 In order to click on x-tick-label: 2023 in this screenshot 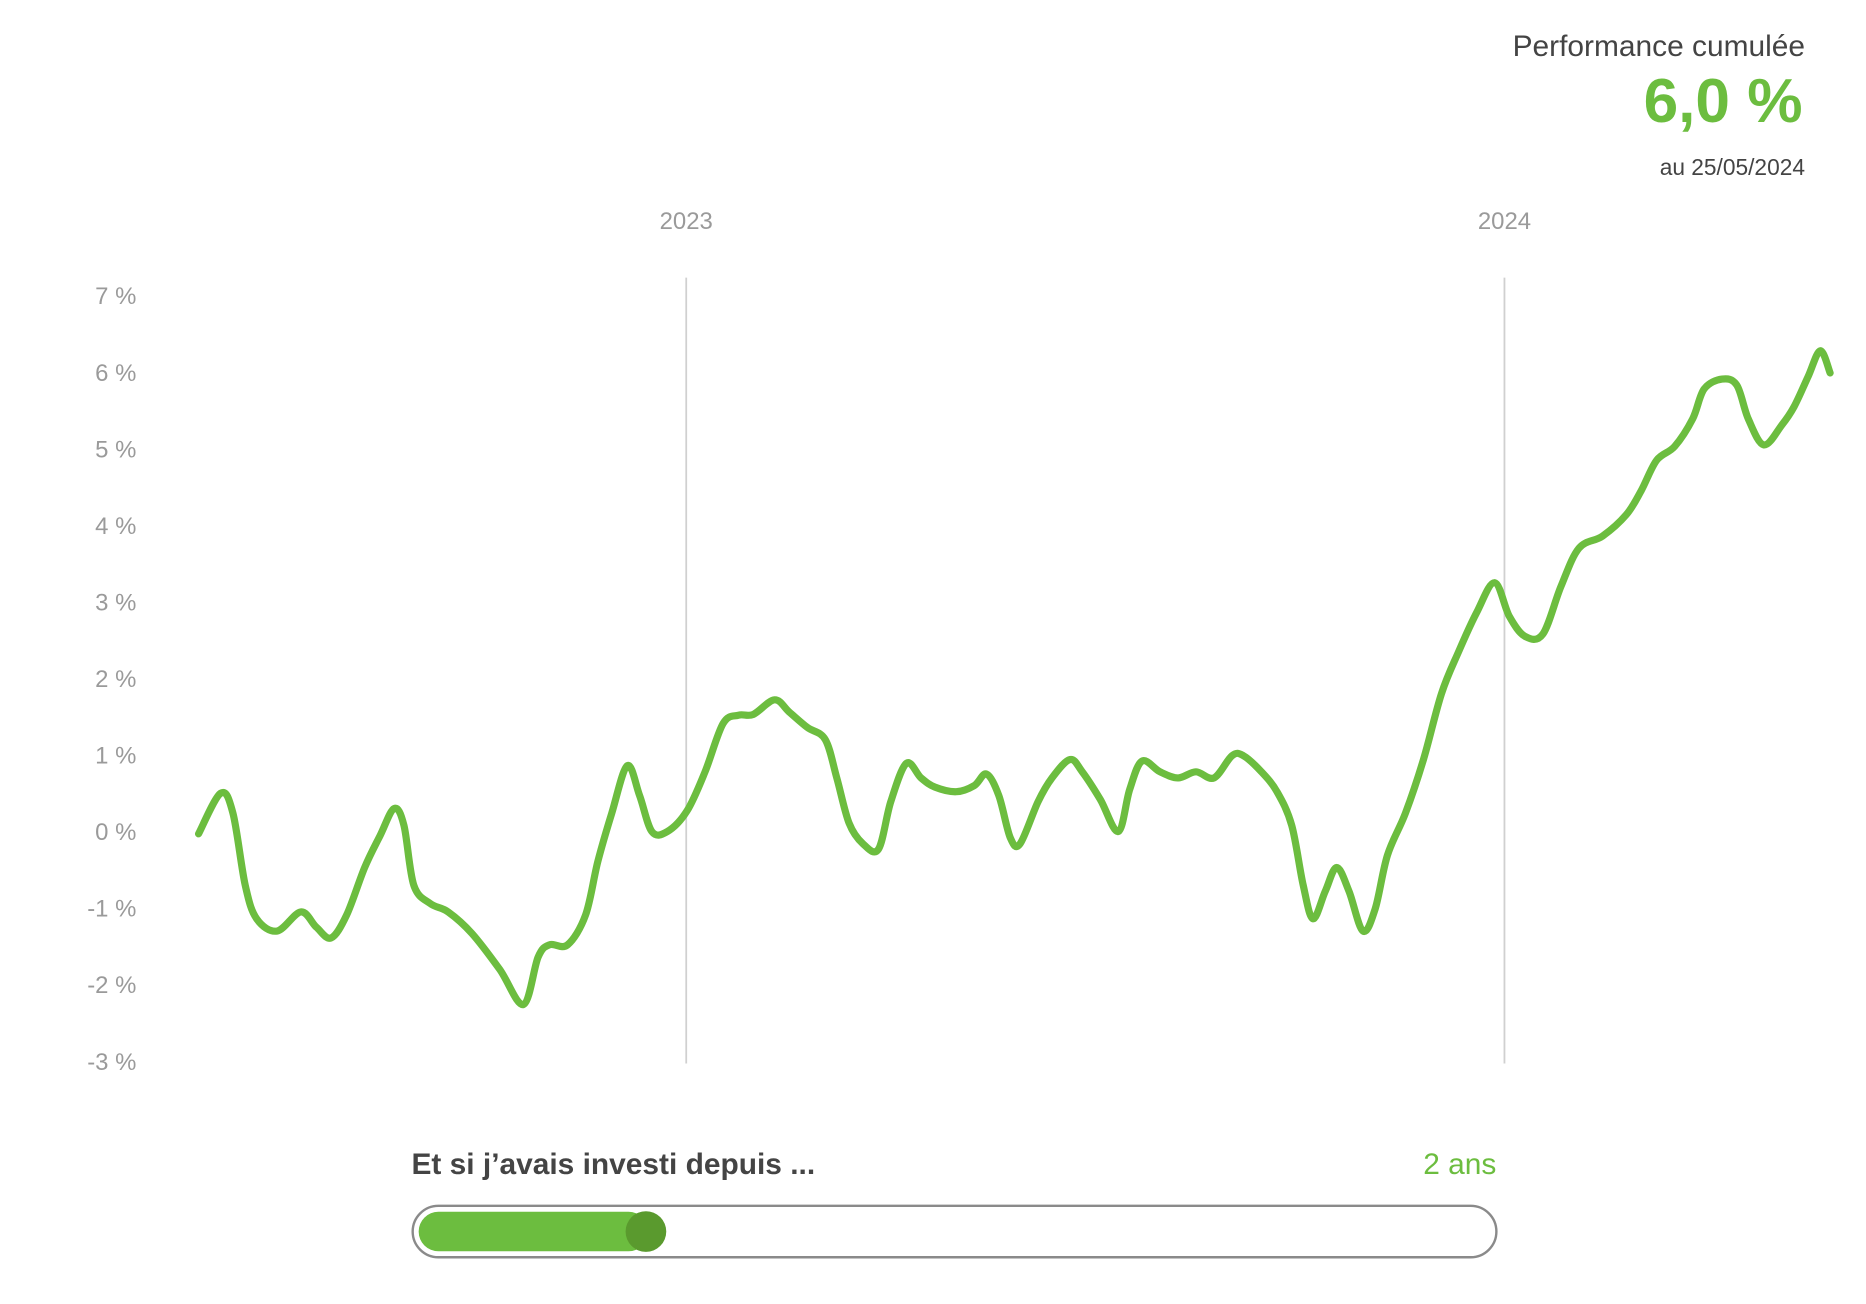, I will do `click(686, 221)`.